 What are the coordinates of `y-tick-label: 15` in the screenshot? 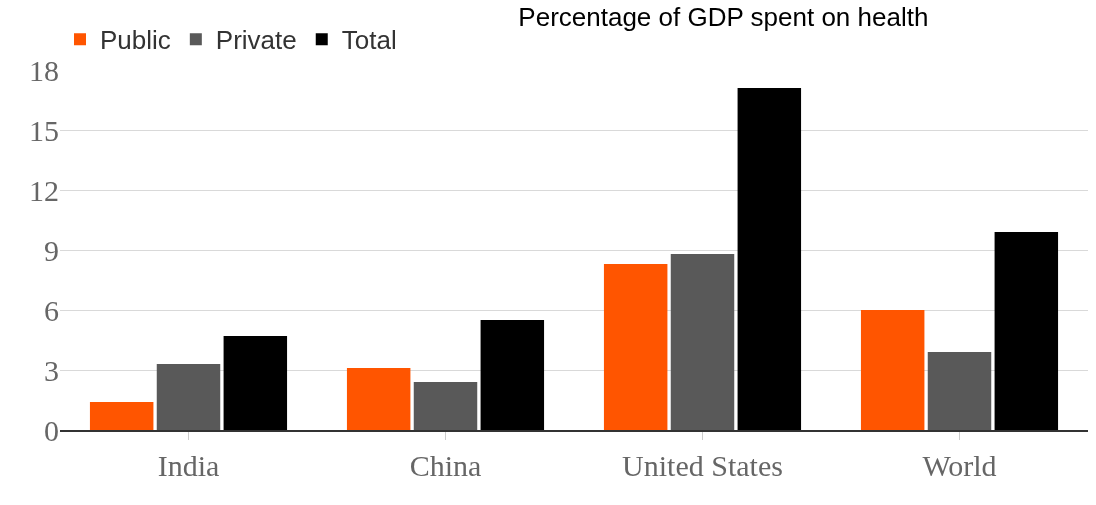 It's located at (44, 130).